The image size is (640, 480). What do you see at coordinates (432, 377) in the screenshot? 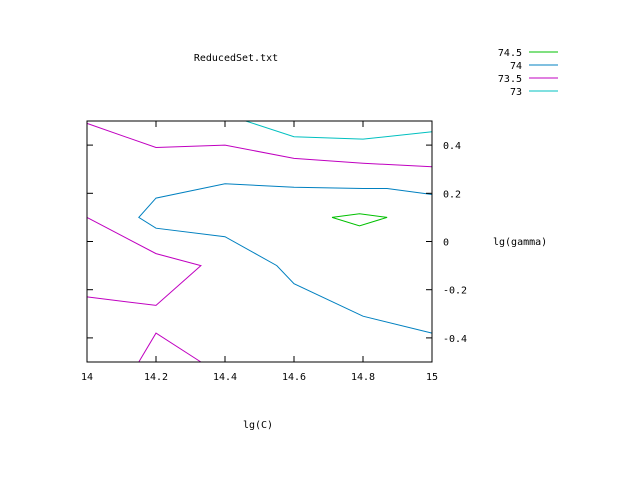
I see `x-tick-label: 15` at bounding box center [432, 377].